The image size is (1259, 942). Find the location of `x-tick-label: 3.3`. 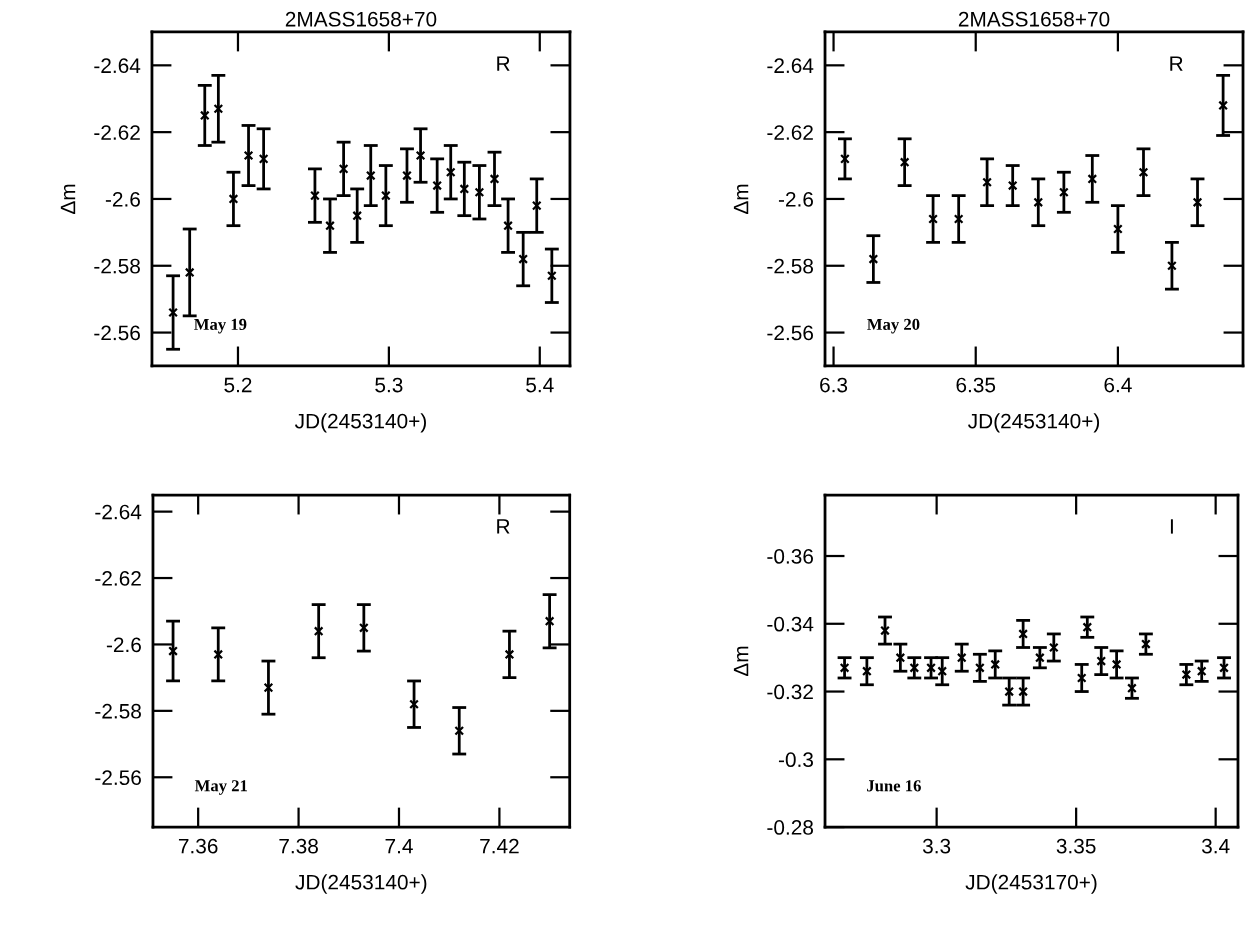

x-tick-label: 3.3 is located at coordinates (936, 846).